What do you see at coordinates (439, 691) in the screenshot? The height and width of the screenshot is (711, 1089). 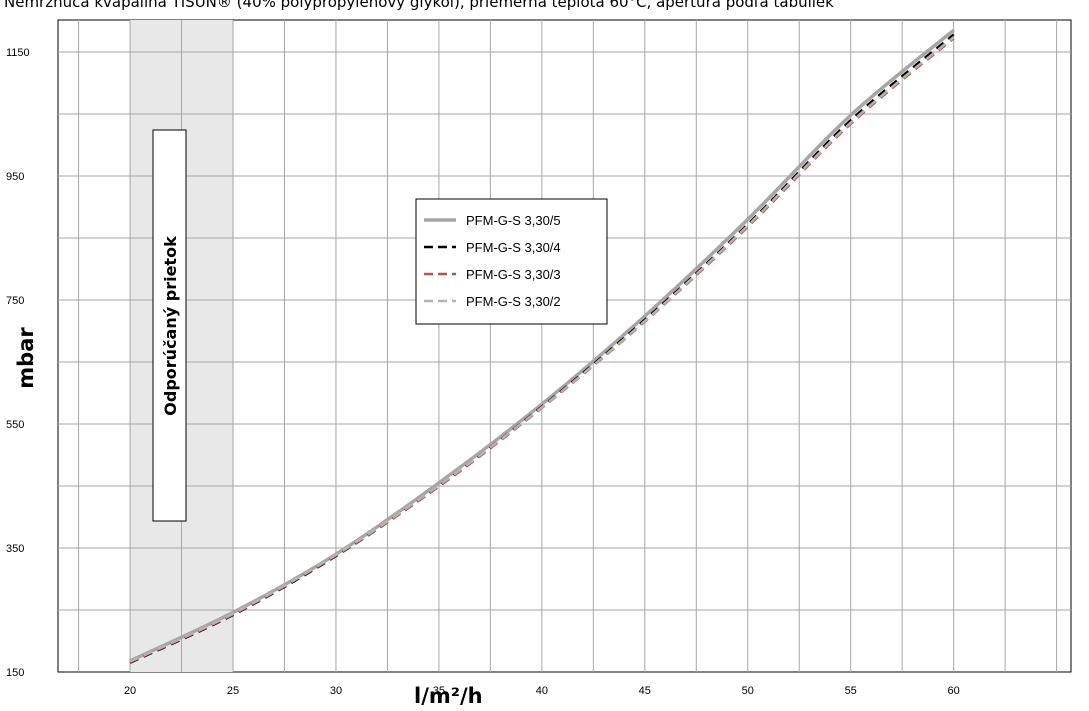 I see `x-tick-label: 35` at bounding box center [439, 691].